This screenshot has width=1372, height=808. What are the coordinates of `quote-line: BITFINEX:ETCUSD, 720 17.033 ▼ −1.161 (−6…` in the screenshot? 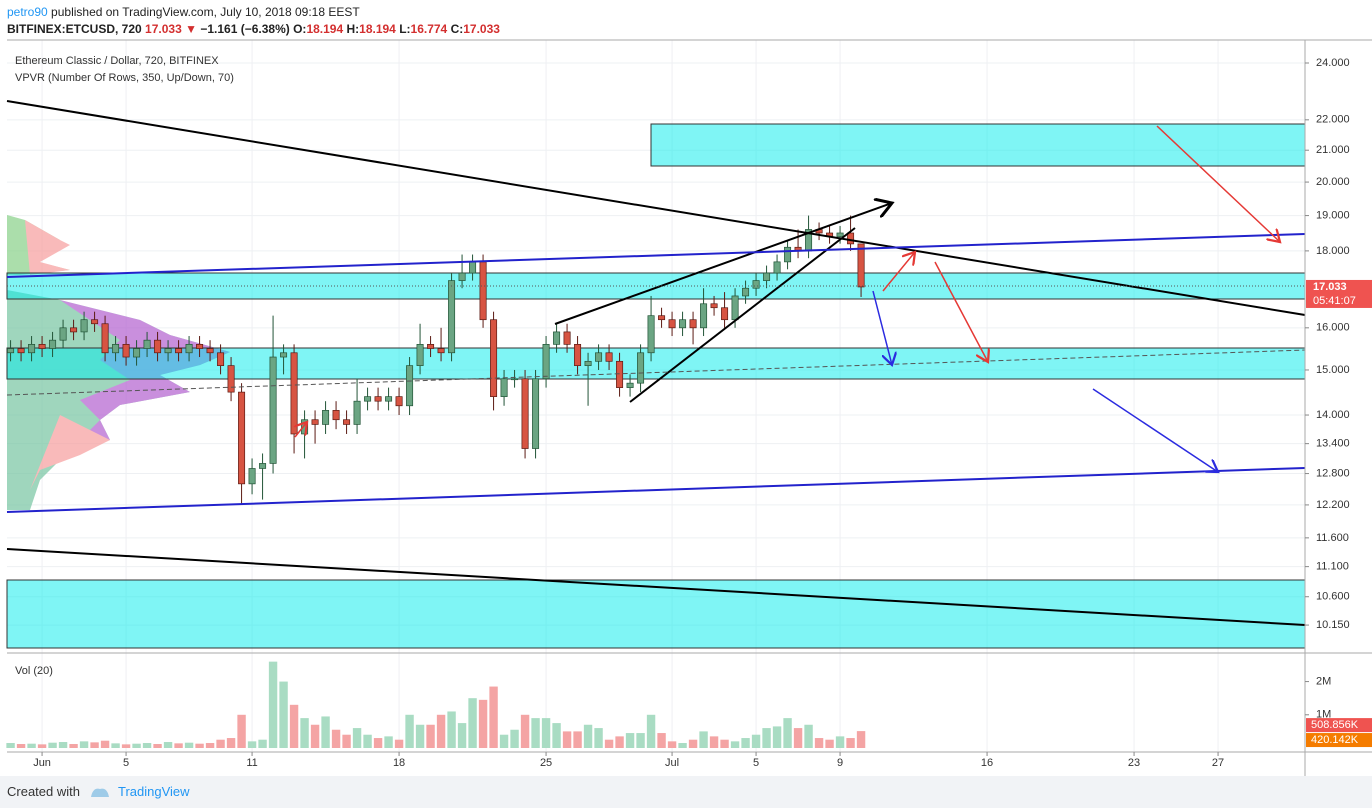 It's located at (253, 29).